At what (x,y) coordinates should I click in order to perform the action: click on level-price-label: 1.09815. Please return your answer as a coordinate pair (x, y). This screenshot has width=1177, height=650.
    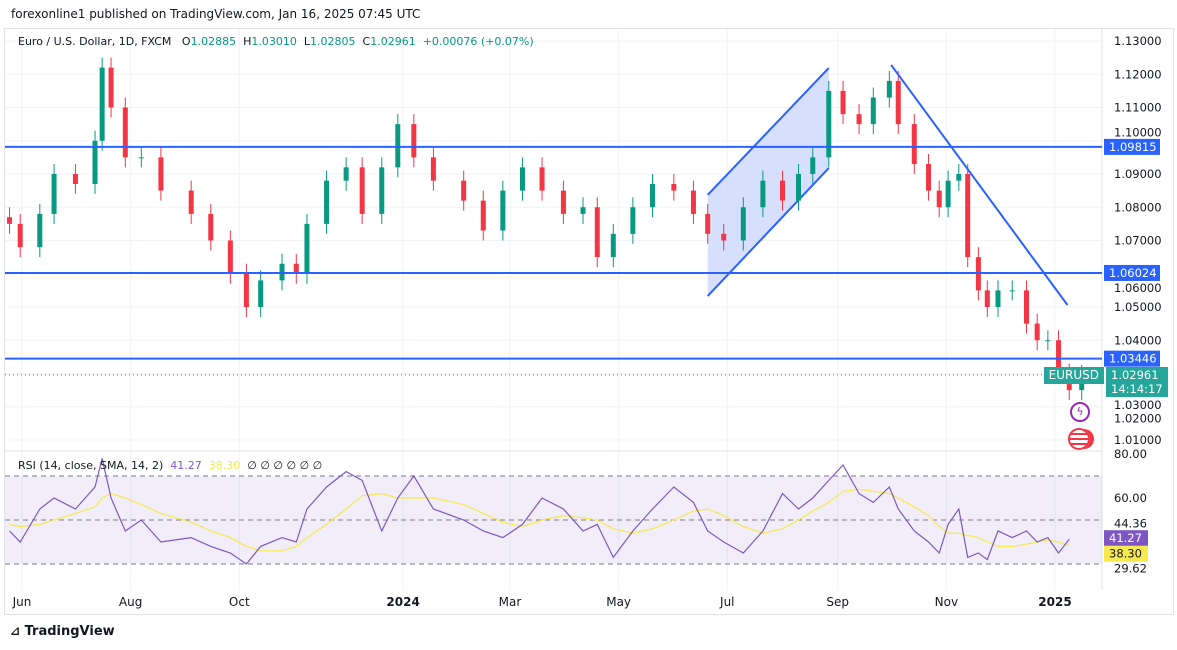
    Looking at the image, I should click on (1133, 147).